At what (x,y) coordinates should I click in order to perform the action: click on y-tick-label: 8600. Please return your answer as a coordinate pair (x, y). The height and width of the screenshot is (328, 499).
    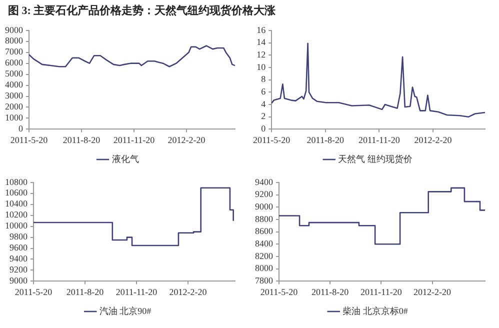
    Looking at the image, I should click on (264, 231).